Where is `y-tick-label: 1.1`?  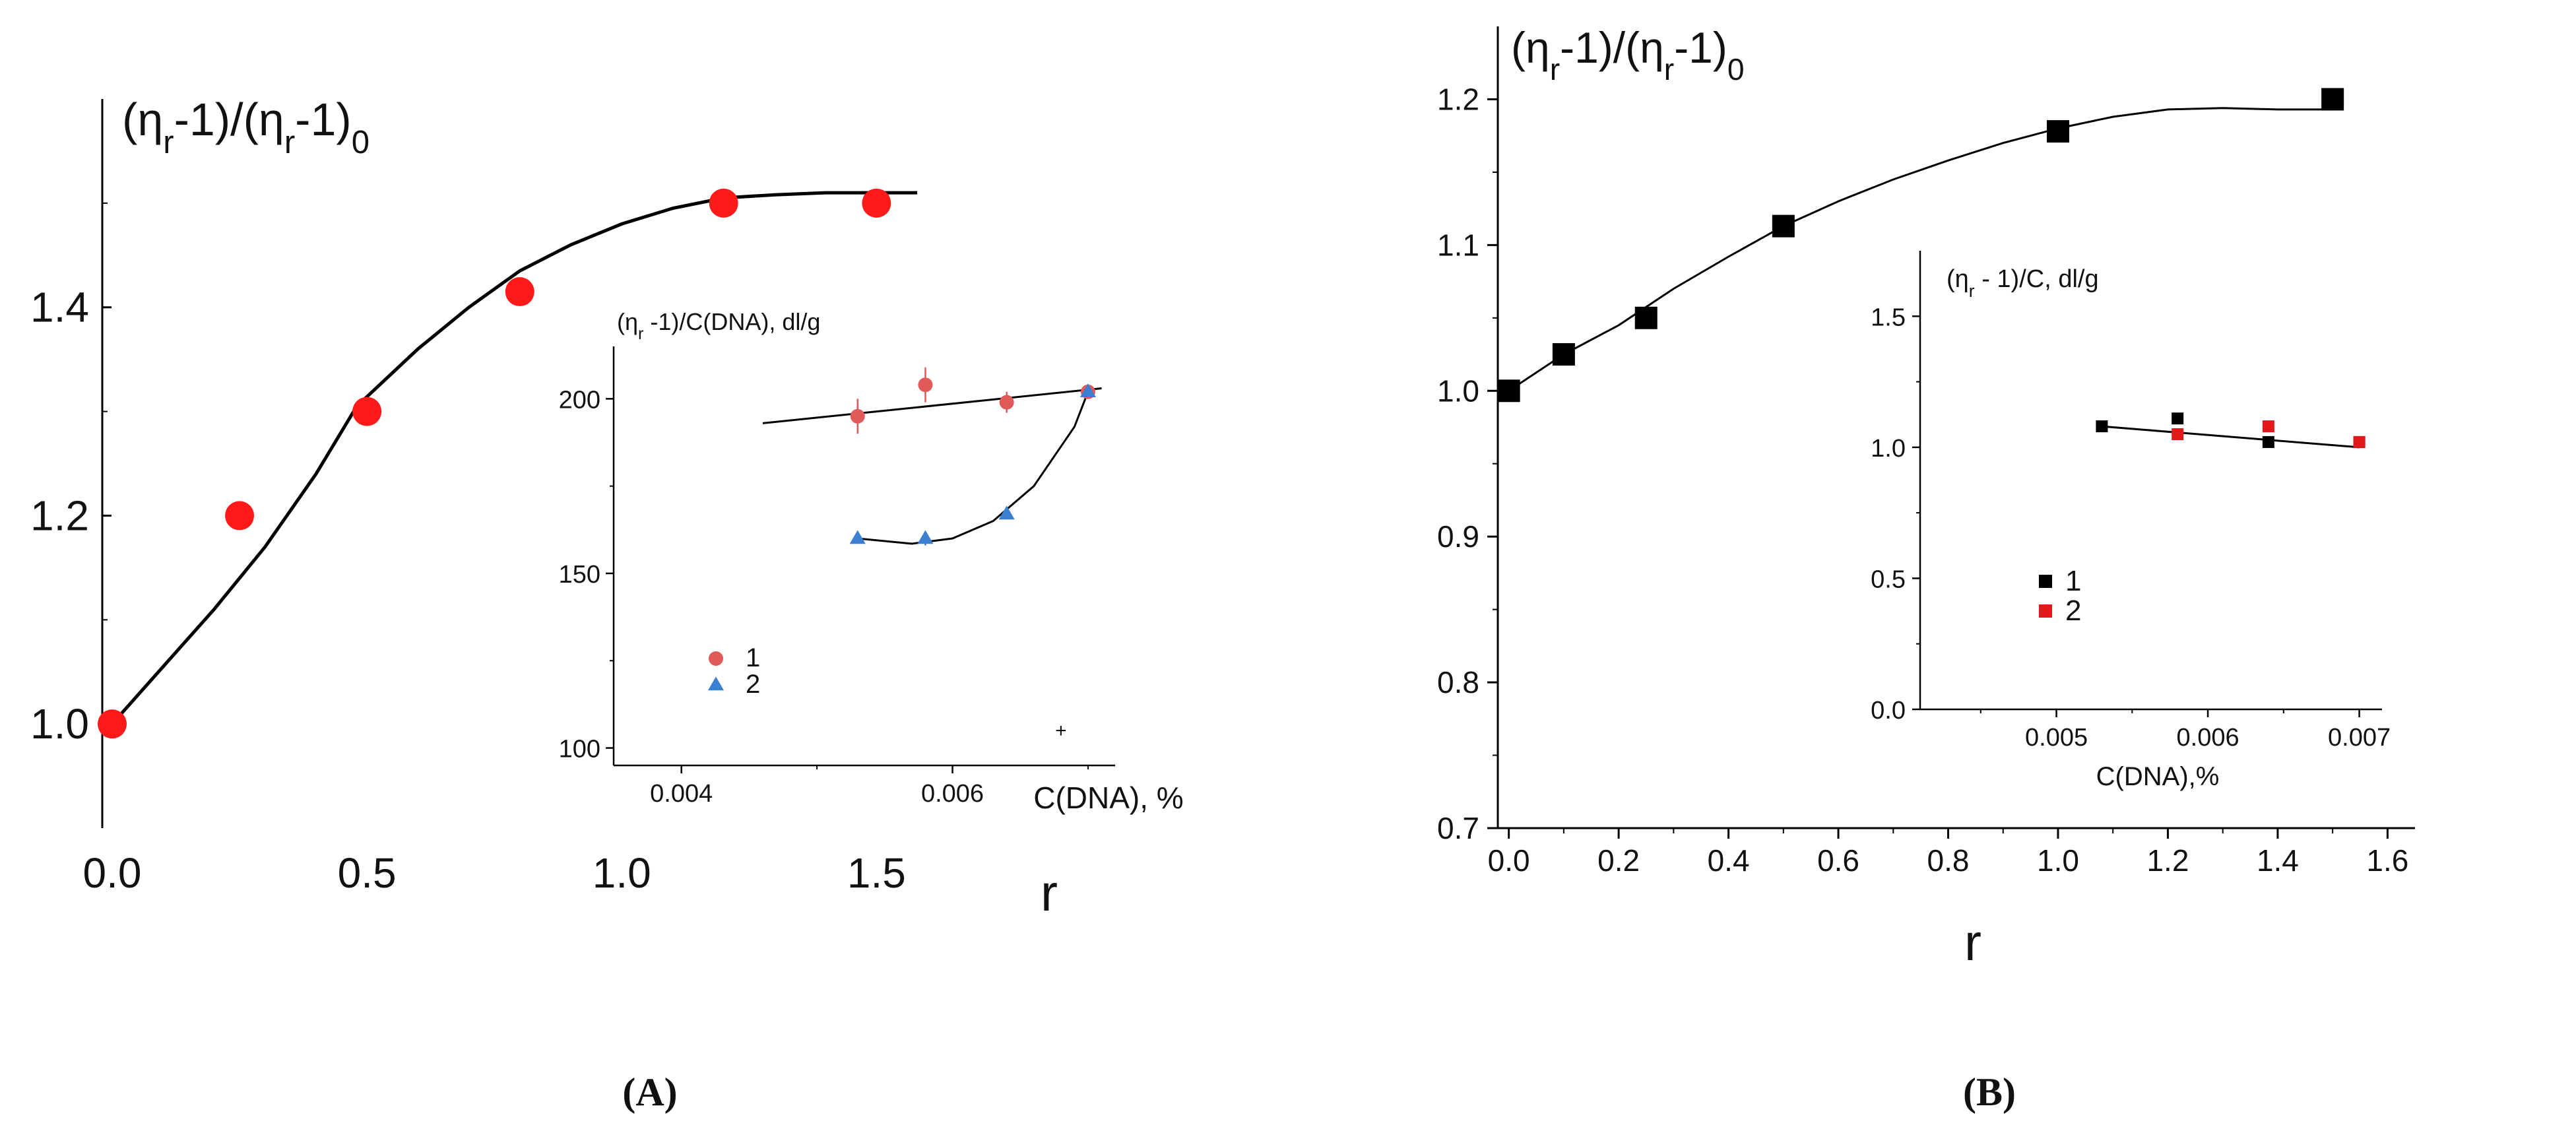 y-tick-label: 1.1 is located at coordinates (1458, 245).